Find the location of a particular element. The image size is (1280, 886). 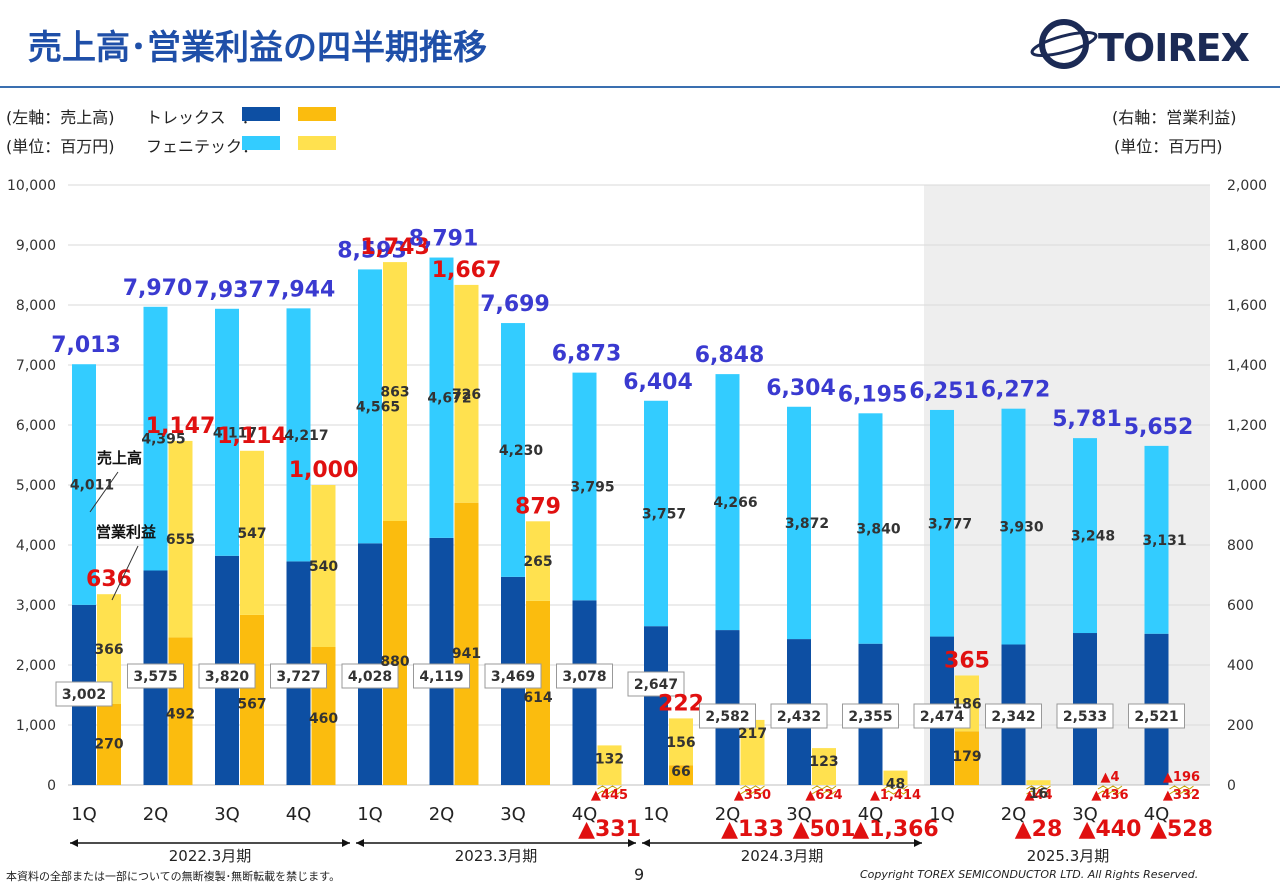

legend-swatch-phenitec-op is located at coordinates (317, 143).